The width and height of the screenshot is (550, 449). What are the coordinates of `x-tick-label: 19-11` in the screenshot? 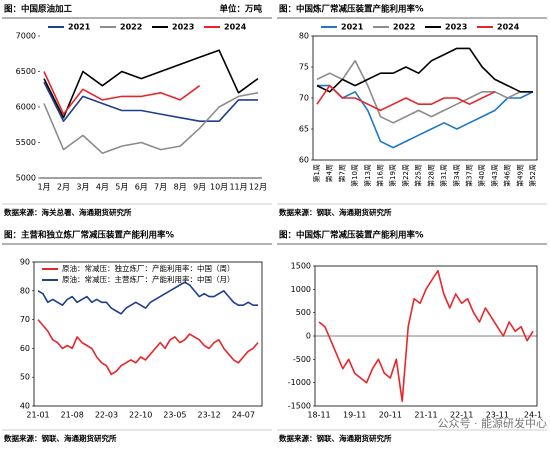 It's located at (354, 415).